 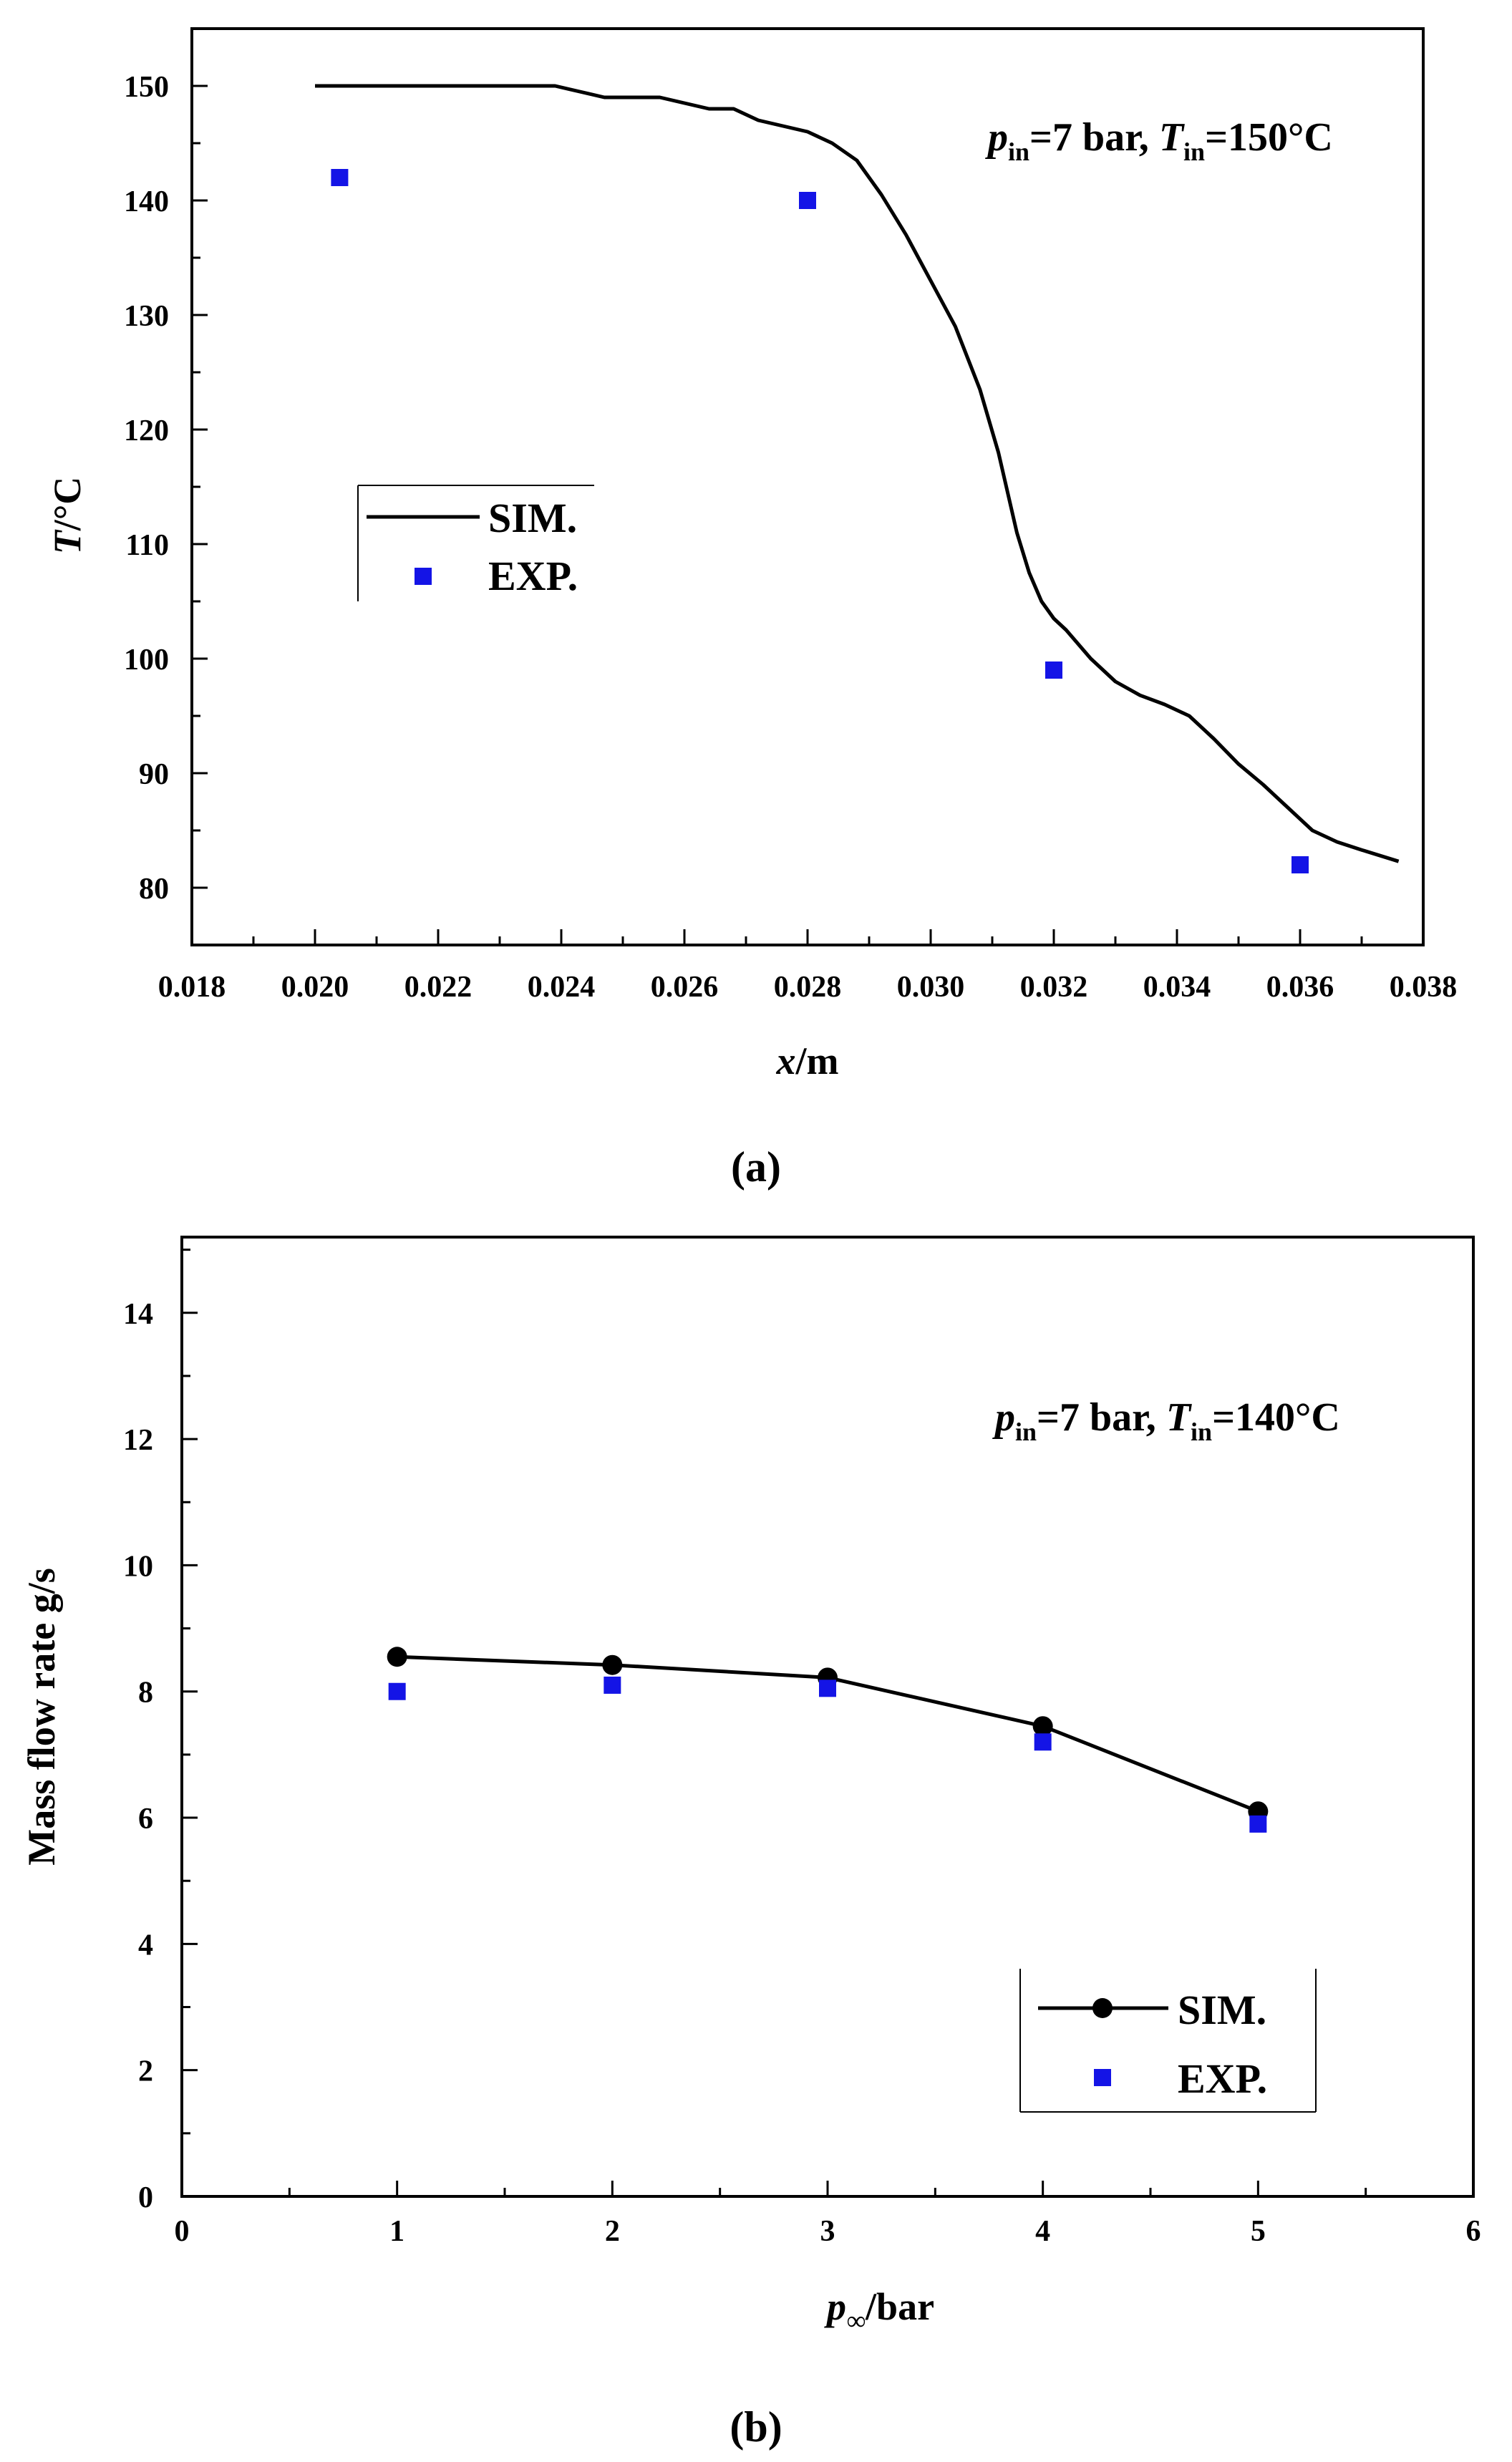 I want to click on x-tick-label: 0.036, so click(x=1300, y=987).